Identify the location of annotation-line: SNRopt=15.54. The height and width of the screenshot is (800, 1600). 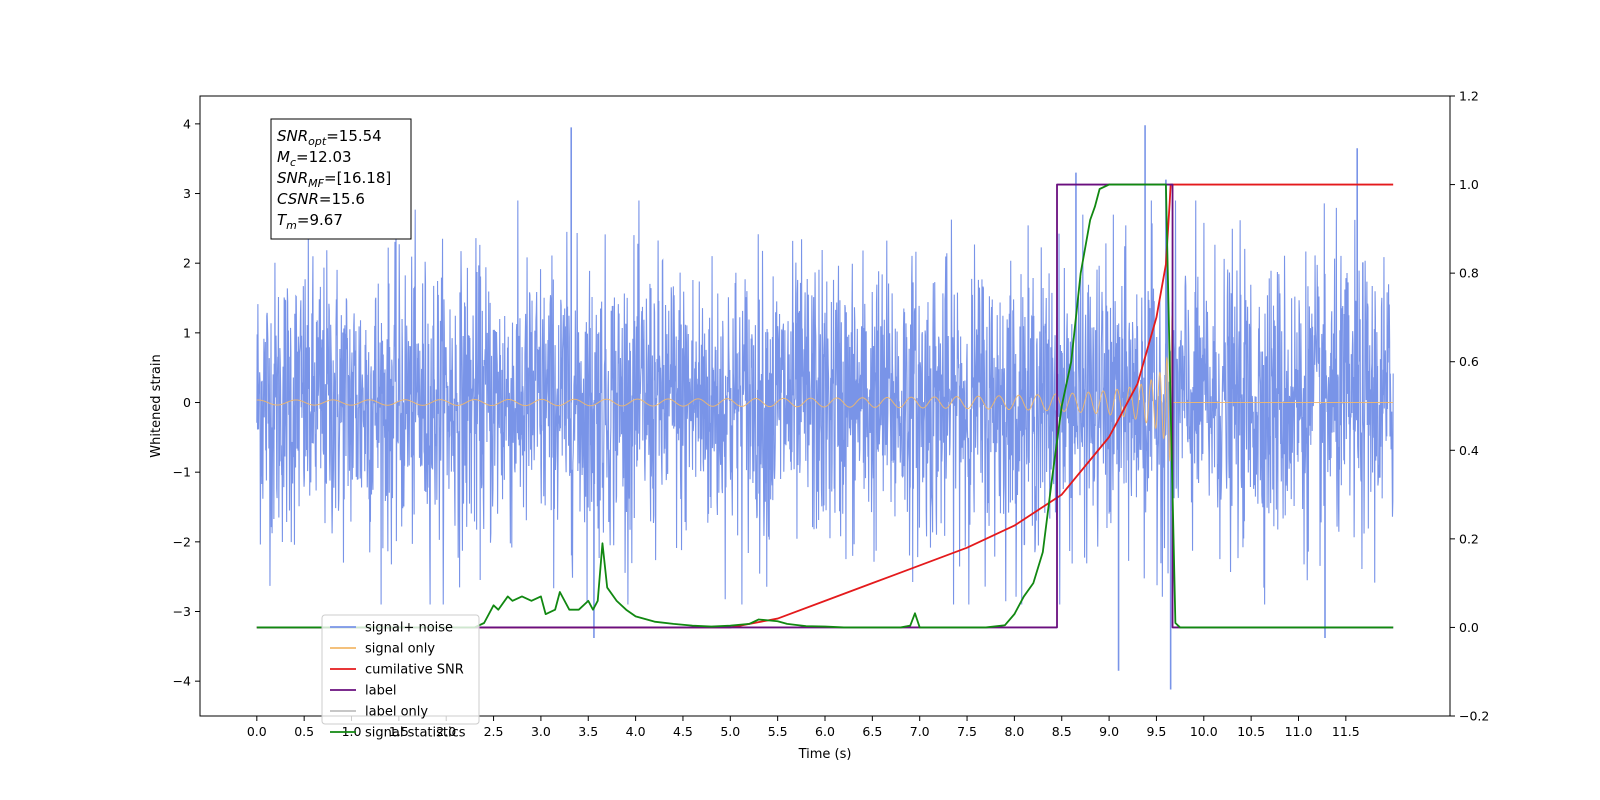
(329, 137).